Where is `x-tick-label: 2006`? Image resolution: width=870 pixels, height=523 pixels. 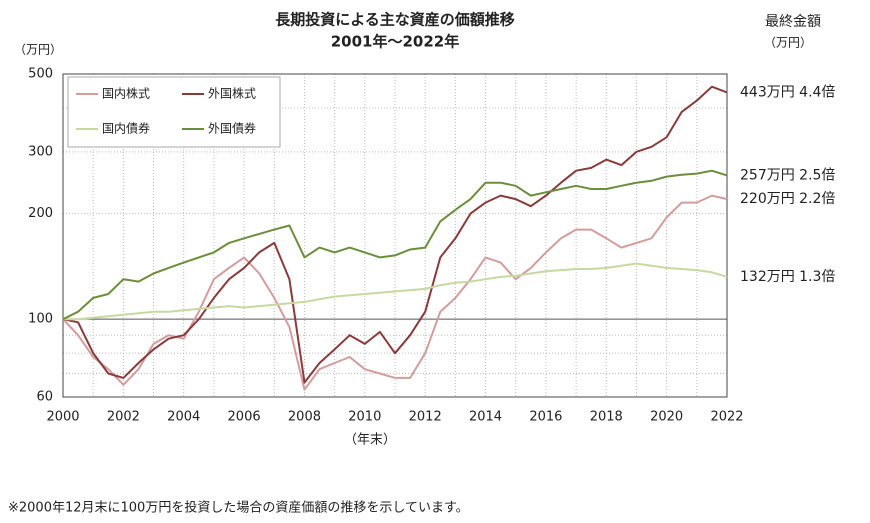
x-tick-label: 2006 is located at coordinates (244, 417).